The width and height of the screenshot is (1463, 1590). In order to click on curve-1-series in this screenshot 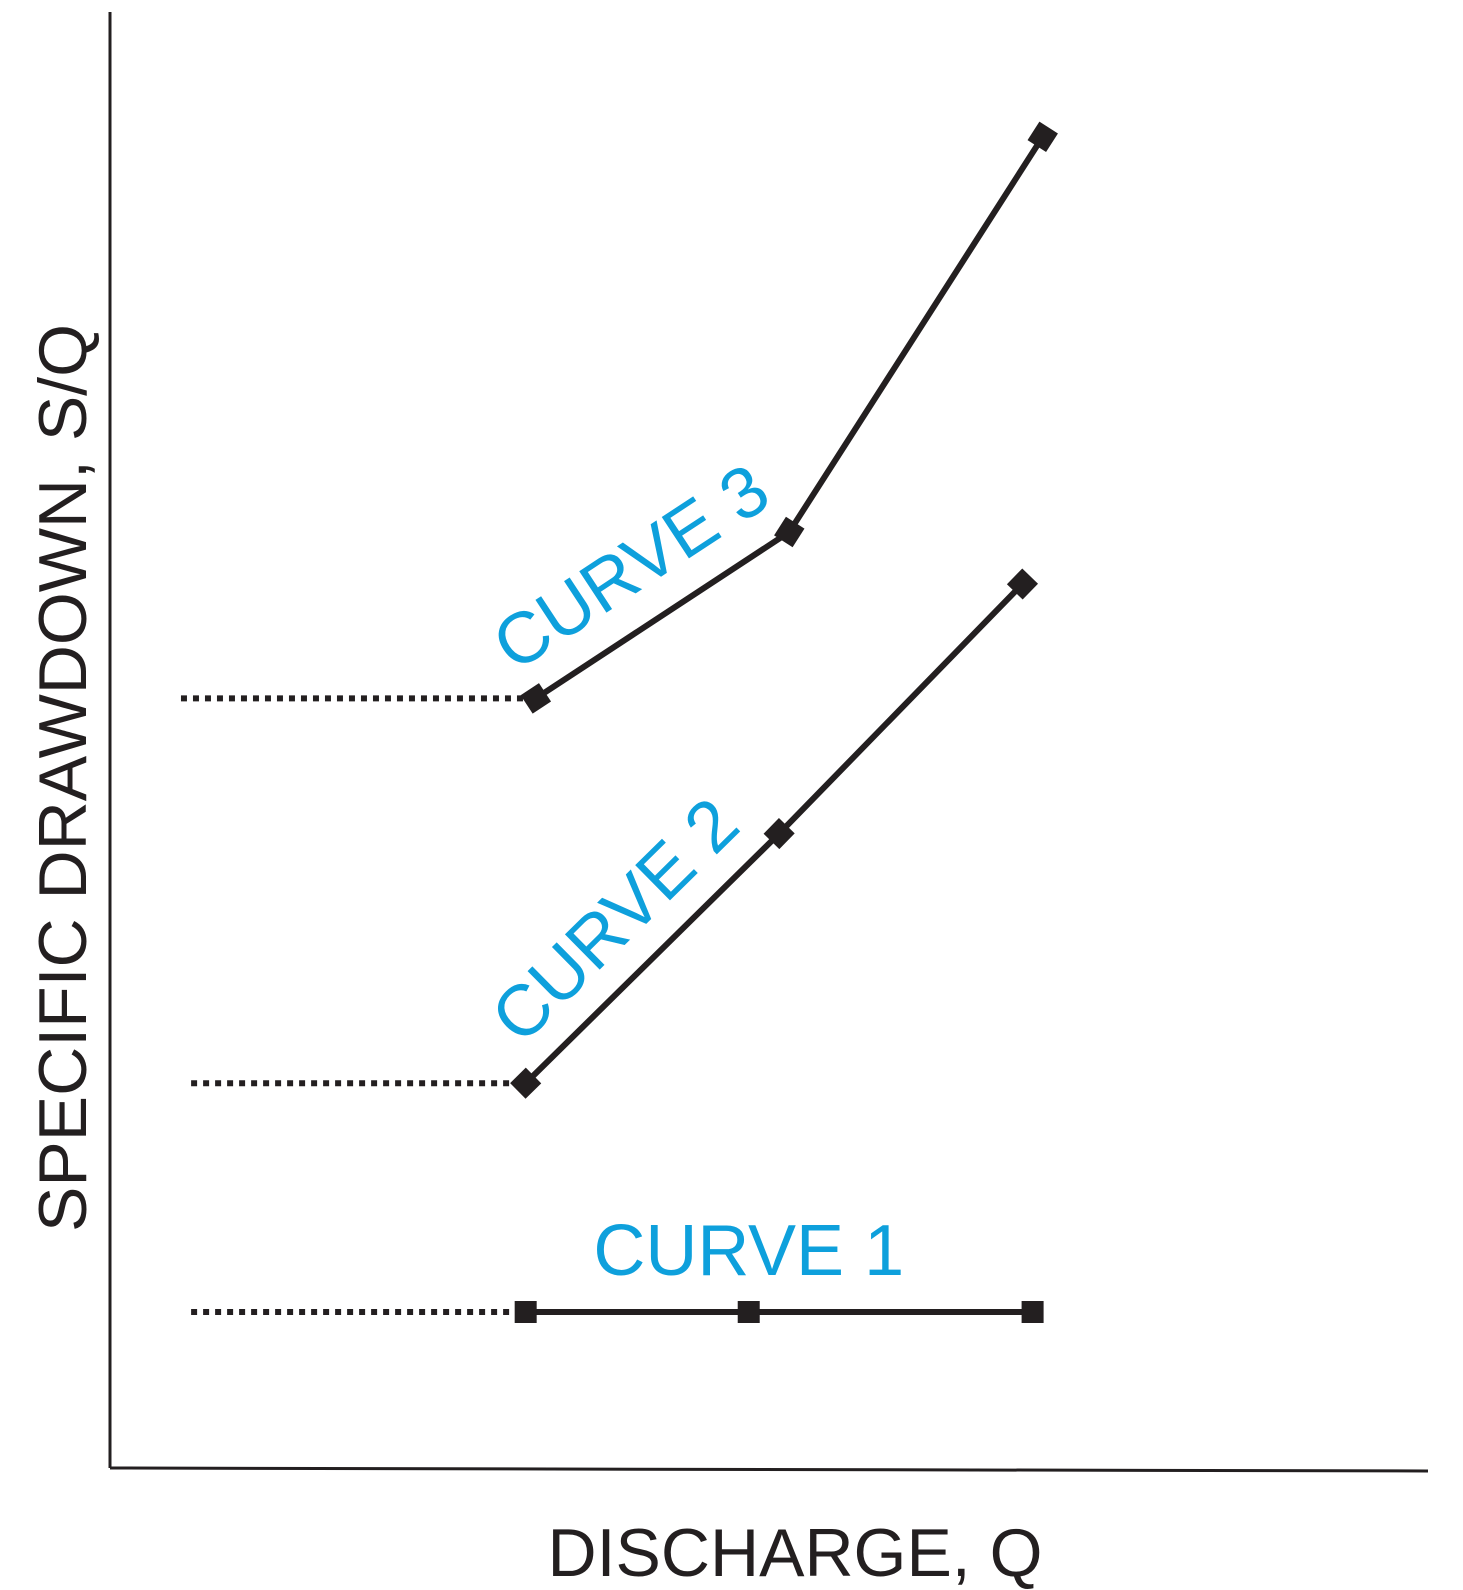, I will do `click(617, 1312)`.